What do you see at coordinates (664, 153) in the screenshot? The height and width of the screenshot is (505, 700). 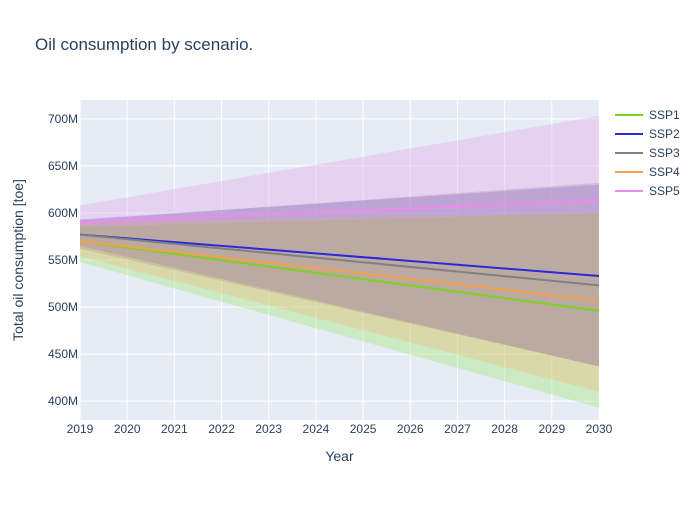 I see `legend-label: SSP3` at bounding box center [664, 153].